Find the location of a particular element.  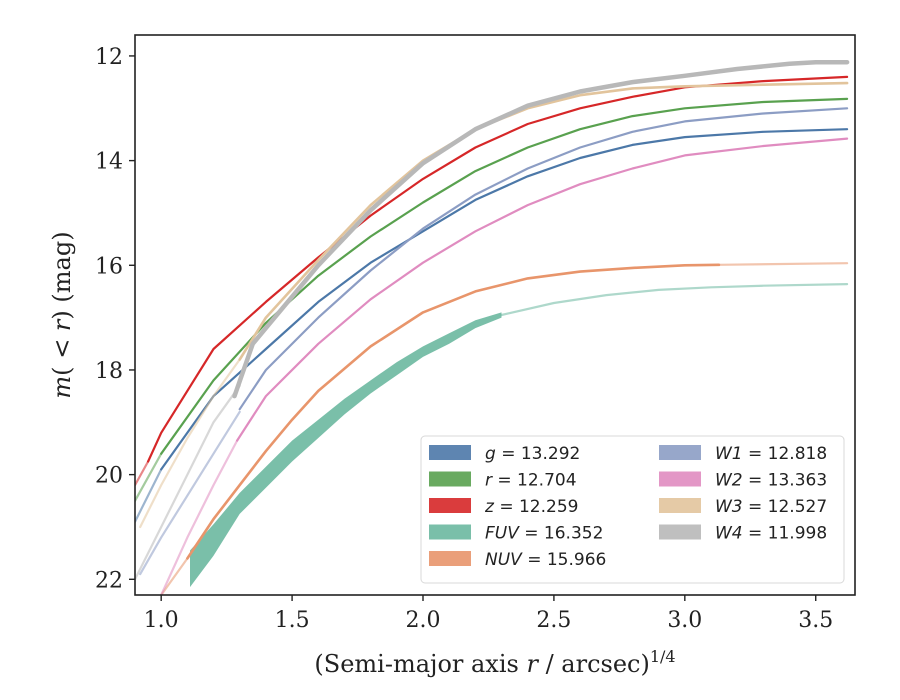

legend-label-z: z = 12.259 is located at coordinates (531, 507).